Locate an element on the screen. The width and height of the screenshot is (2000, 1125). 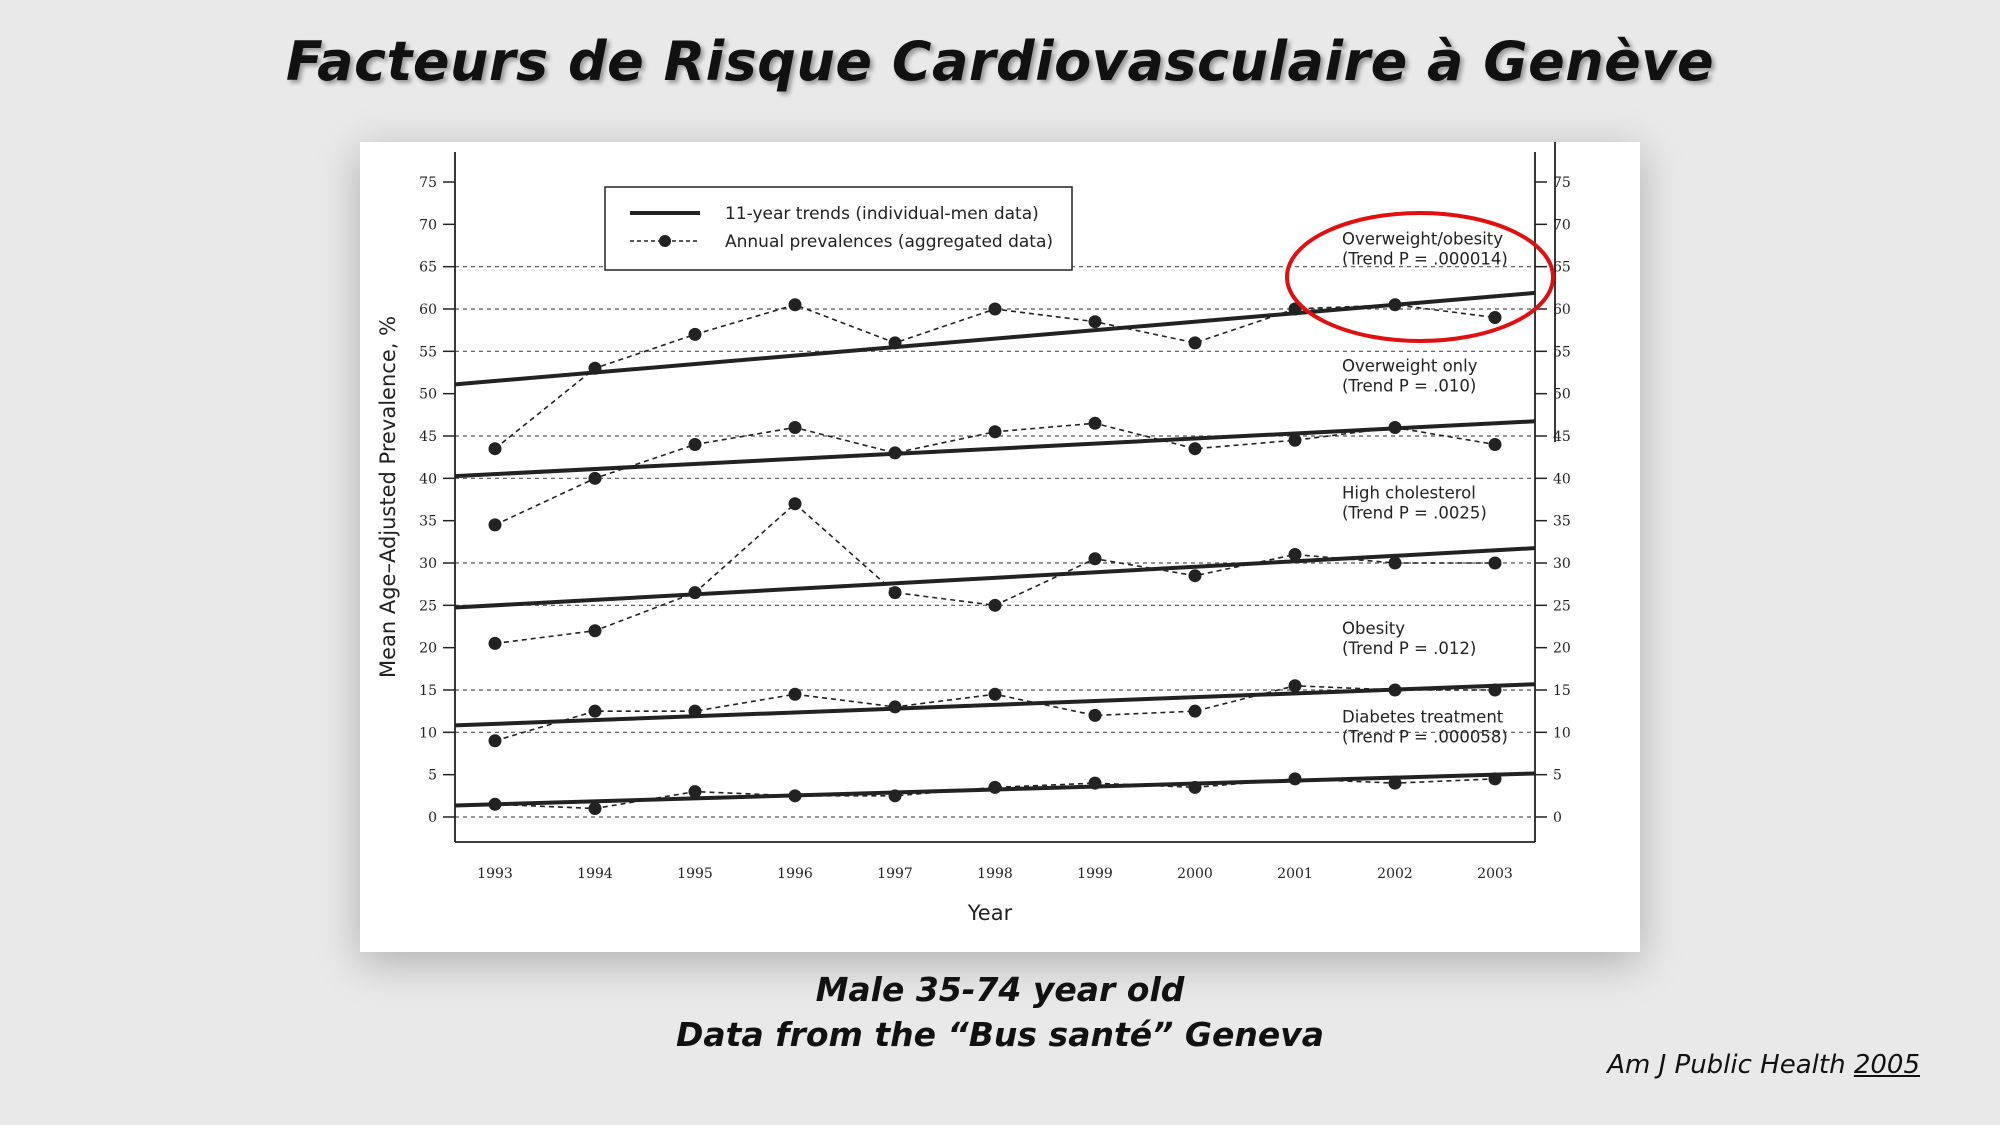
y-tick-label-left: 40 is located at coordinates (428, 479).